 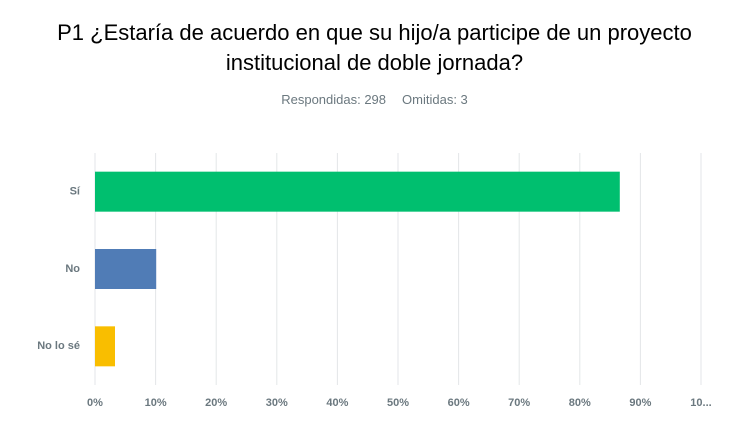 I want to click on x-tick-label: 0%, so click(x=95, y=403).